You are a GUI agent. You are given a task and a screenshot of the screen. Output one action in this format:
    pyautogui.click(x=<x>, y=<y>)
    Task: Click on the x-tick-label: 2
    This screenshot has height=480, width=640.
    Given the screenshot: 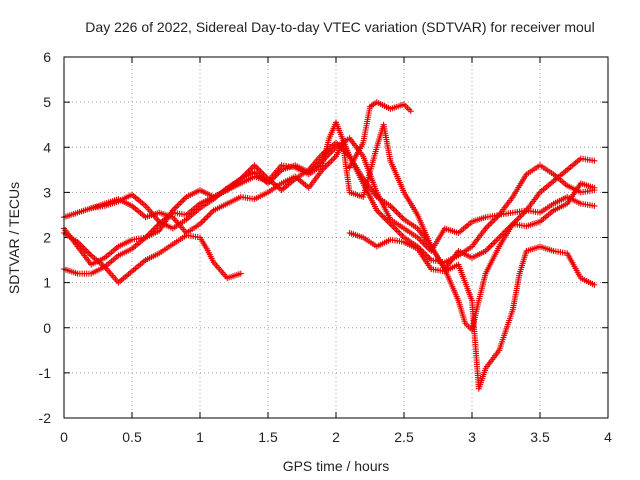 What is the action you would take?
    pyautogui.click(x=336, y=437)
    